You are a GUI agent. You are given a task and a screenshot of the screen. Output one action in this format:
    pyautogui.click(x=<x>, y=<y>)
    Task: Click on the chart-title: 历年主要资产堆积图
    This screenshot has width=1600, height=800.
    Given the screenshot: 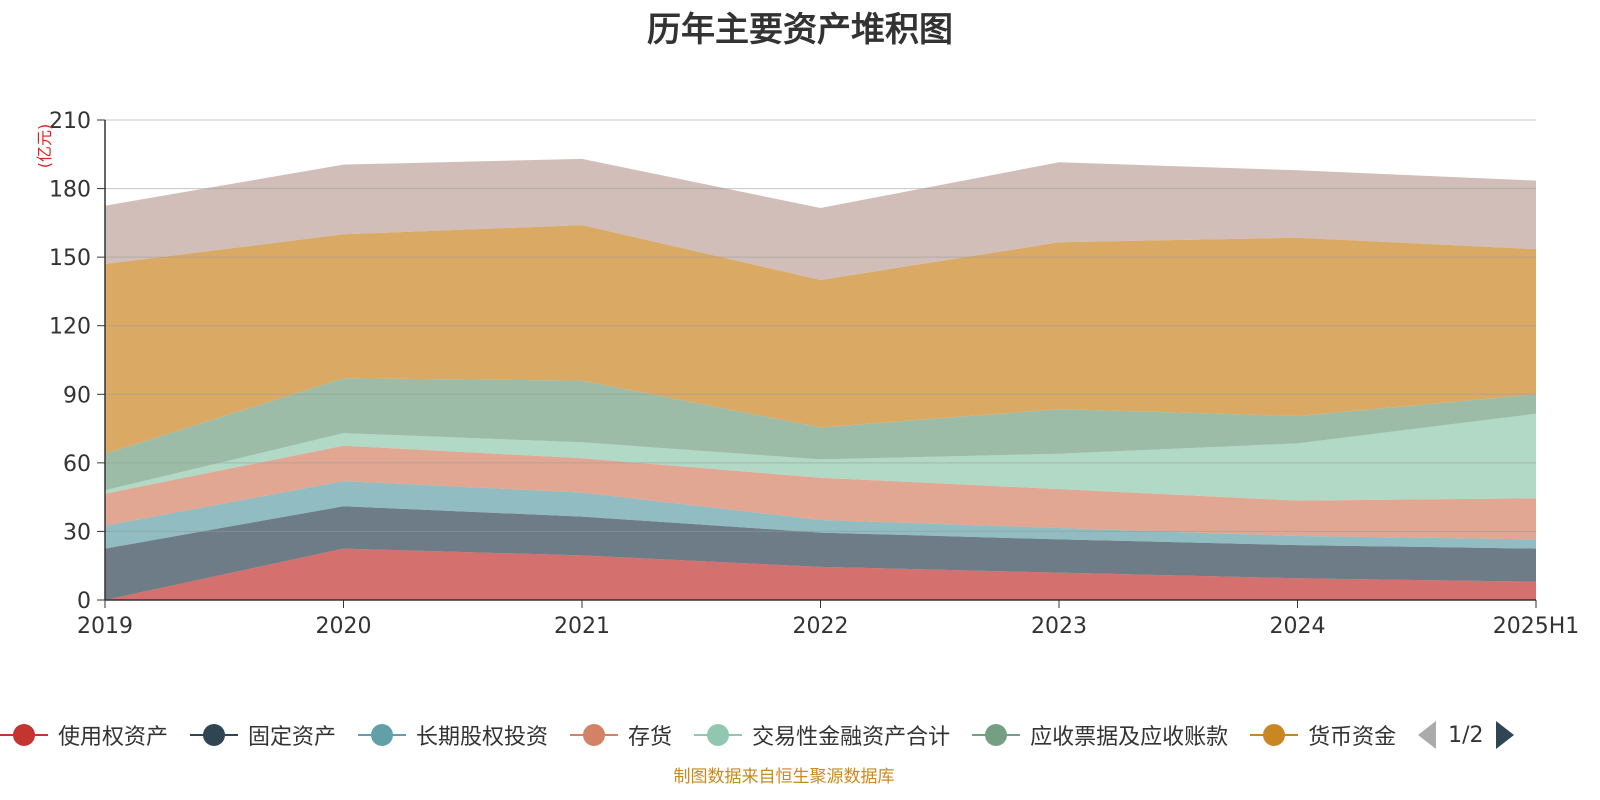 What is the action you would take?
    pyautogui.click(x=800, y=30)
    